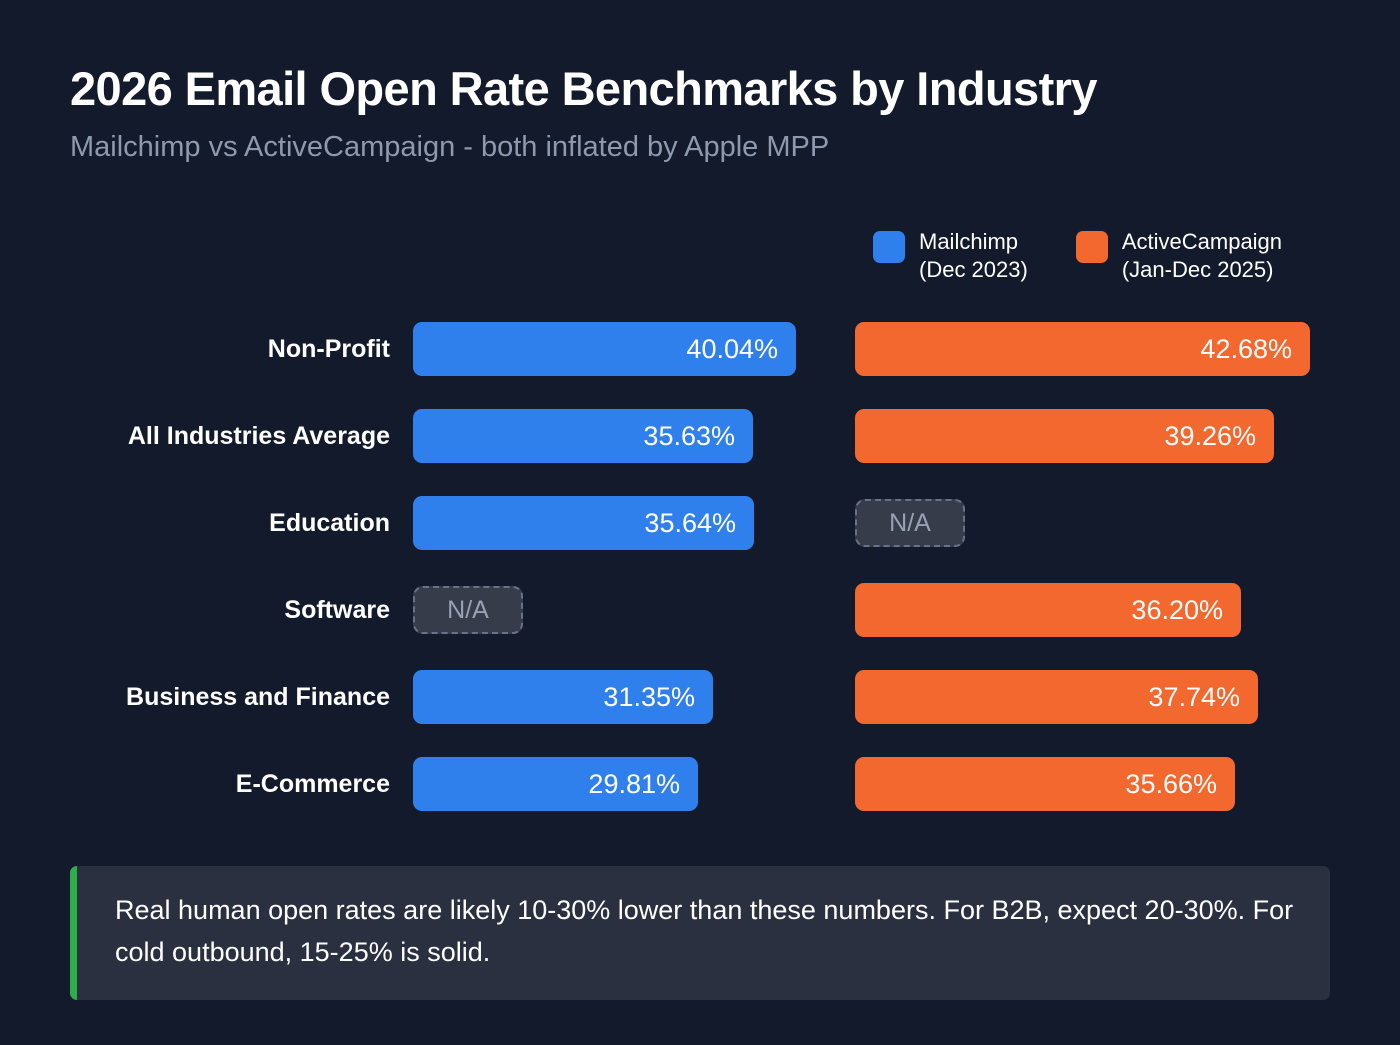  Describe the element at coordinates (700, 784) in the screenshot. I see `bar-row: E-Commerce 29.81% 35.66%` at that location.